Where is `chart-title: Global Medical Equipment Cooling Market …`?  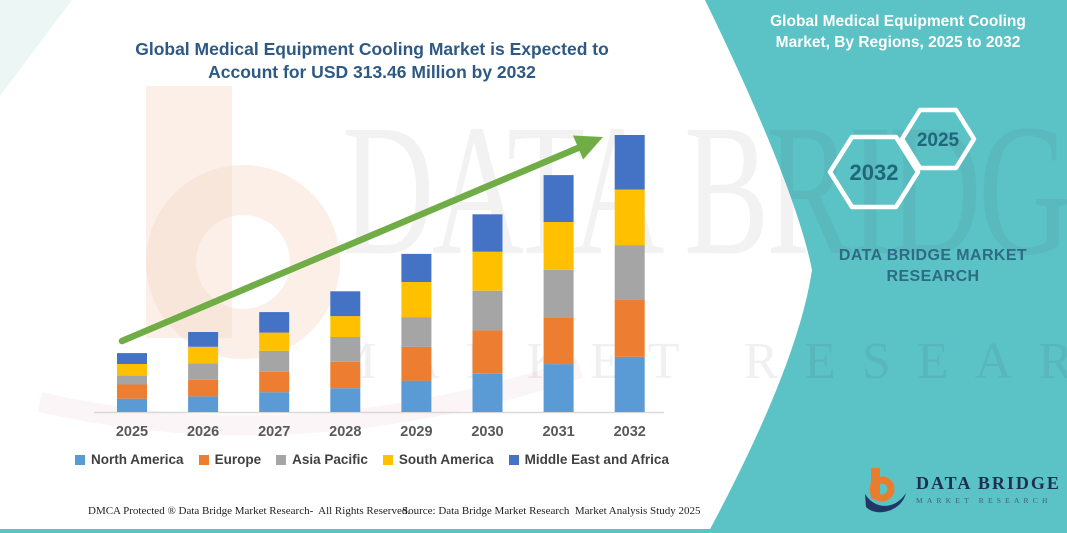 chart-title: Global Medical Equipment Cooling Market … is located at coordinates (372, 61).